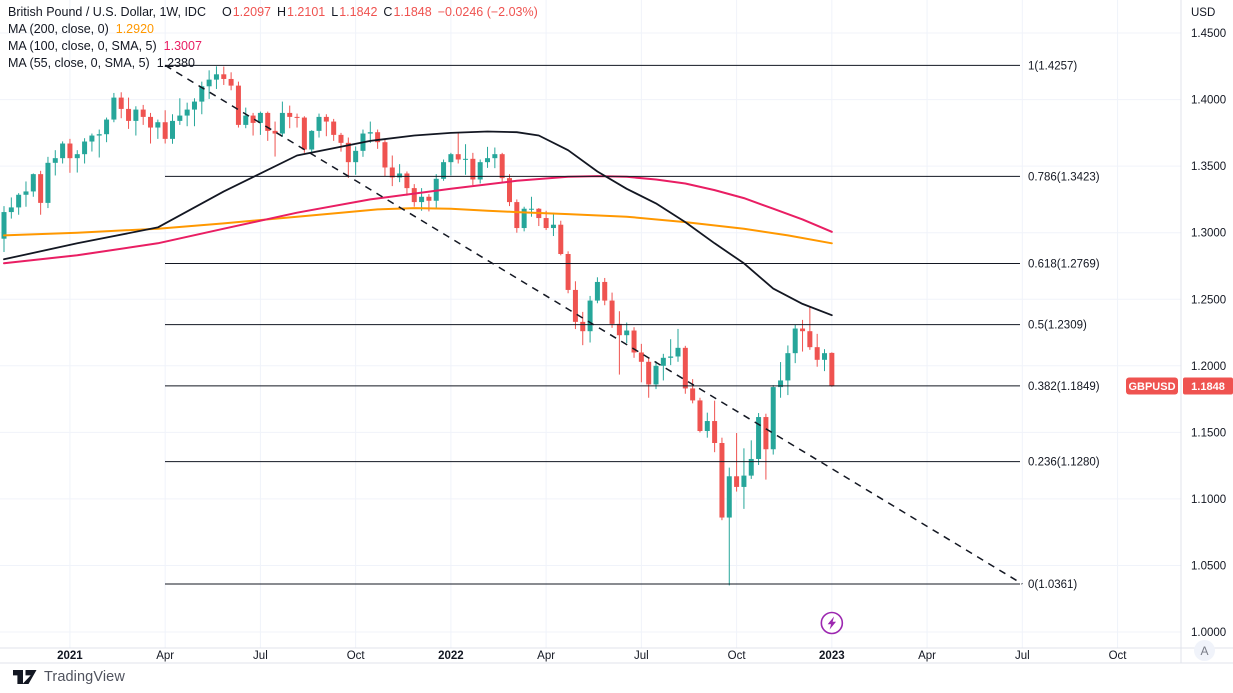  What do you see at coordinates (451, 656) in the screenshot?
I see `time-tick-label: 2022` at bounding box center [451, 656].